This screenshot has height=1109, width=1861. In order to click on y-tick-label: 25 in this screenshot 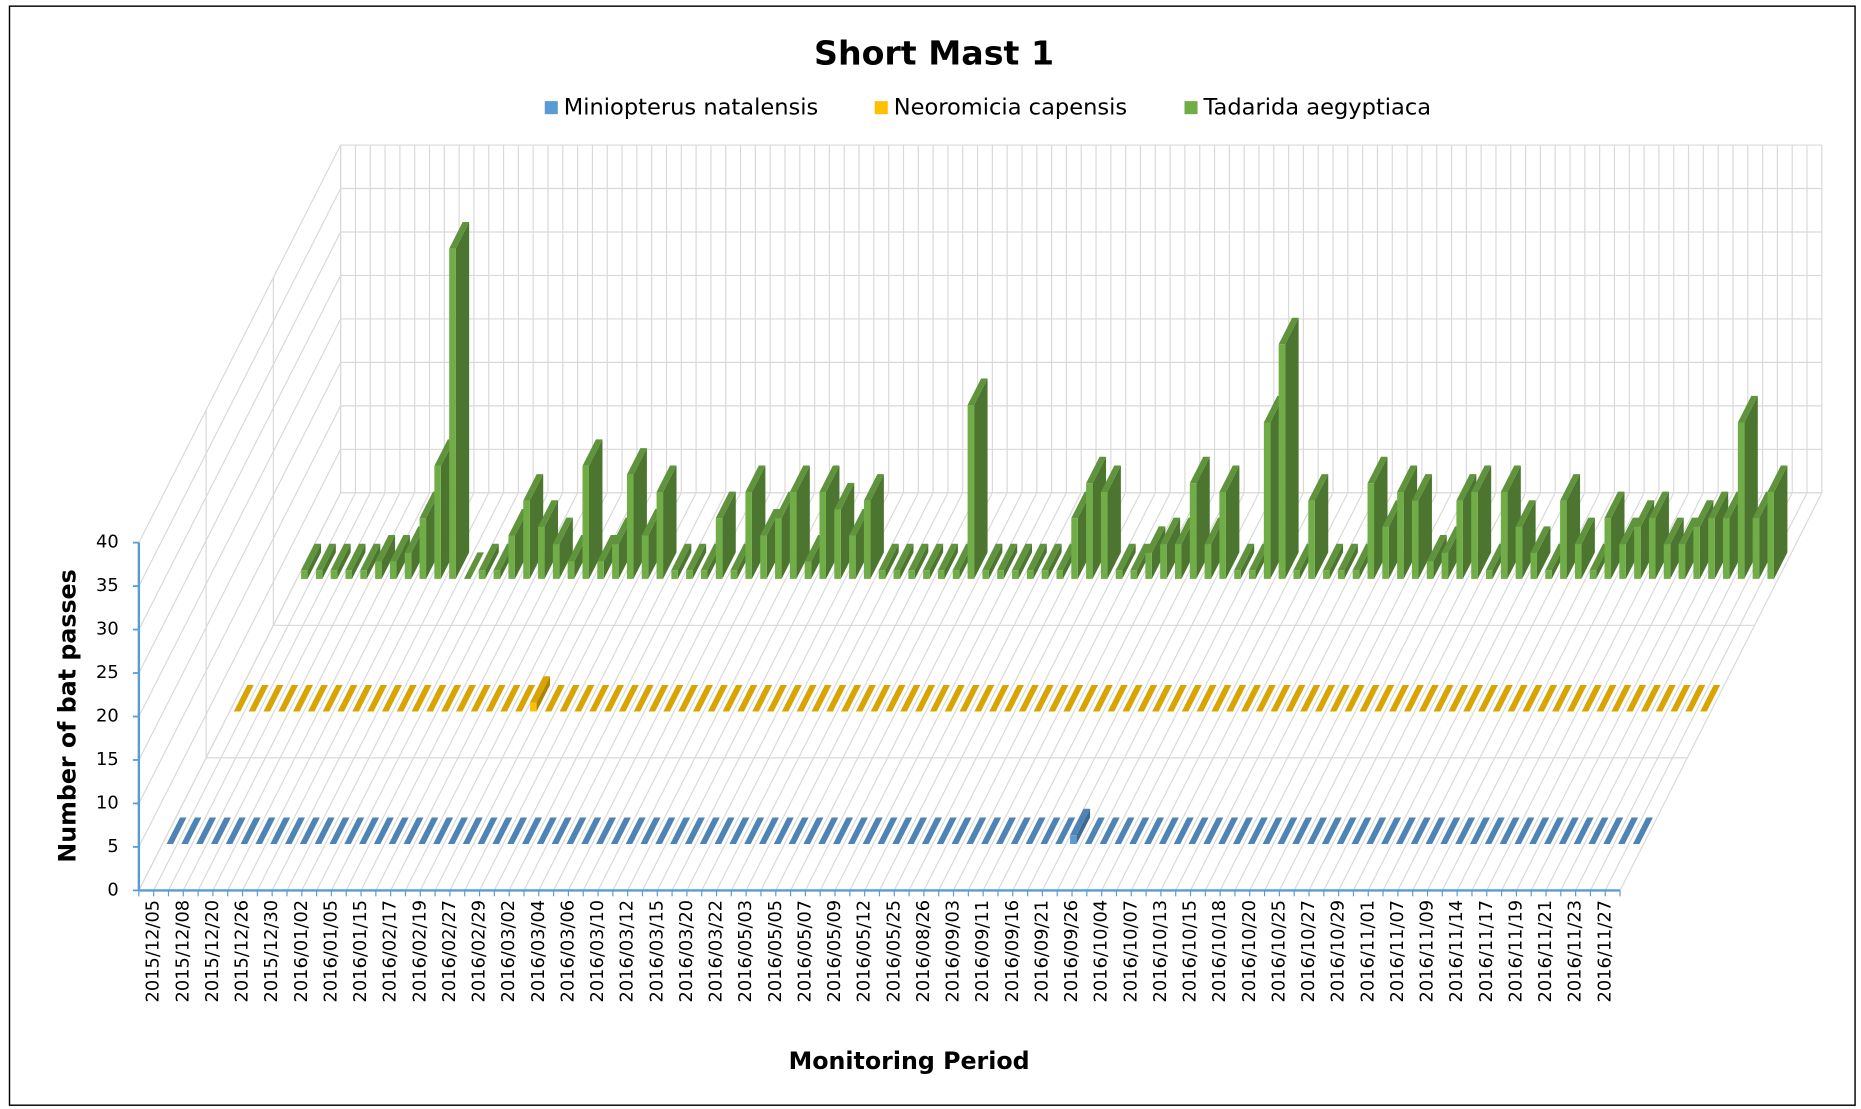, I will do `click(107, 672)`.